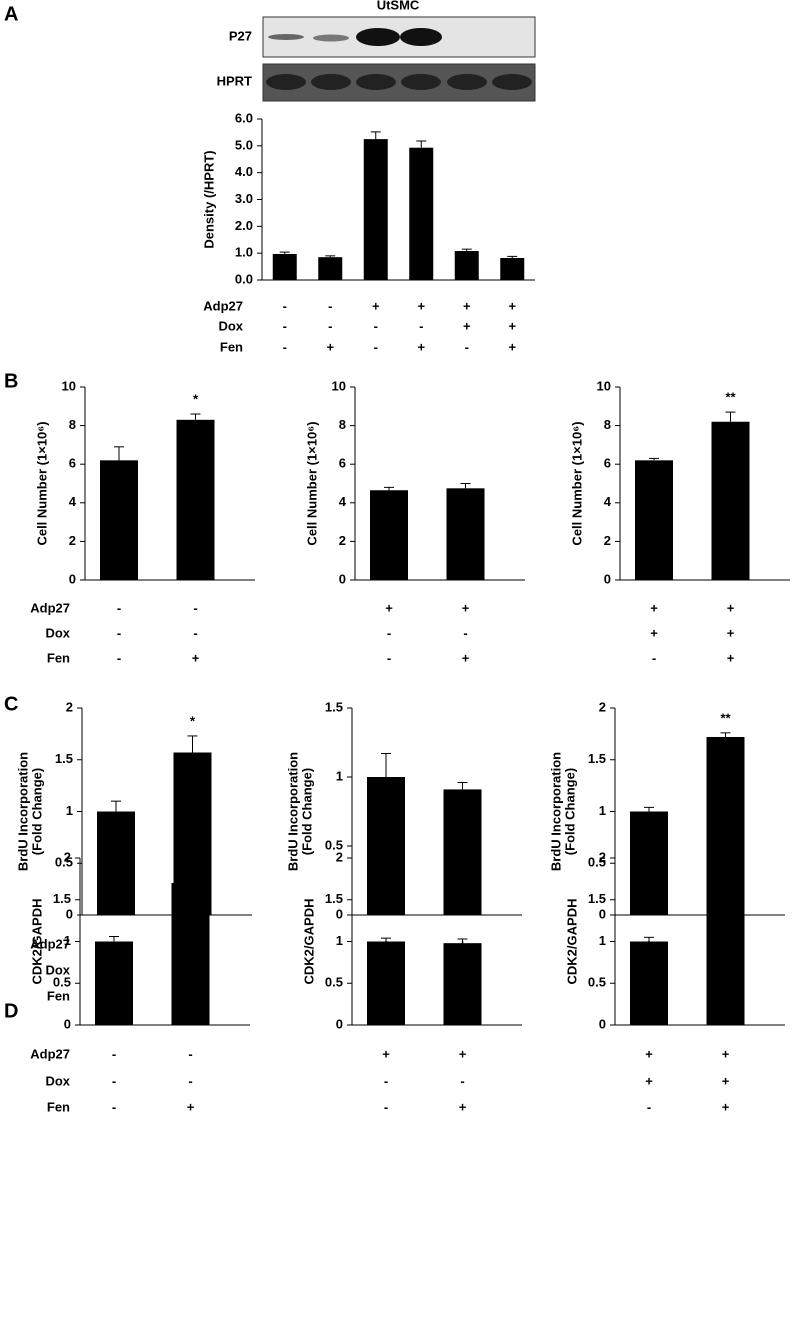  Describe the element at coordinates (398, 6) in the screenshot. I see `blot-title: UtSMC` at that location.